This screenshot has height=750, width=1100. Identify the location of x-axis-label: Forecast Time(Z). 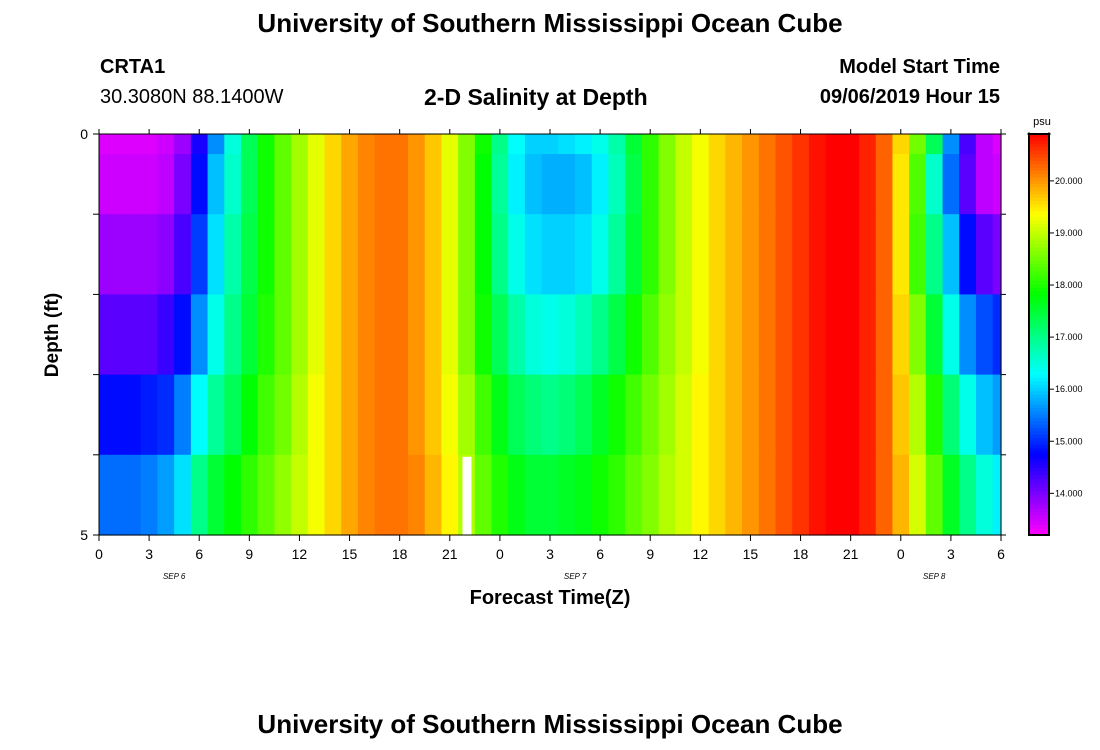
(550, 598).